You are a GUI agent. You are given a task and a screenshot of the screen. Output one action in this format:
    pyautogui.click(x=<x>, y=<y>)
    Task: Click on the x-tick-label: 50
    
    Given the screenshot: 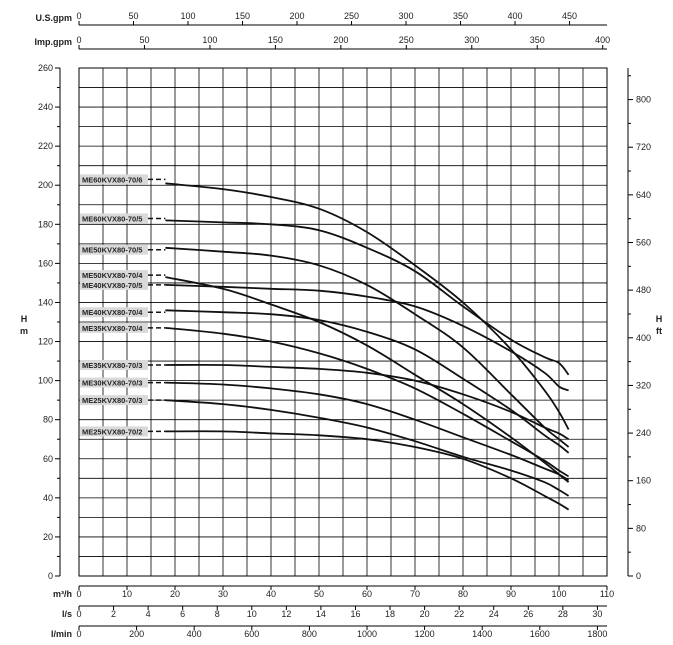 What is the action you would take?
    pyautogui.click(x=319, y=594)
    